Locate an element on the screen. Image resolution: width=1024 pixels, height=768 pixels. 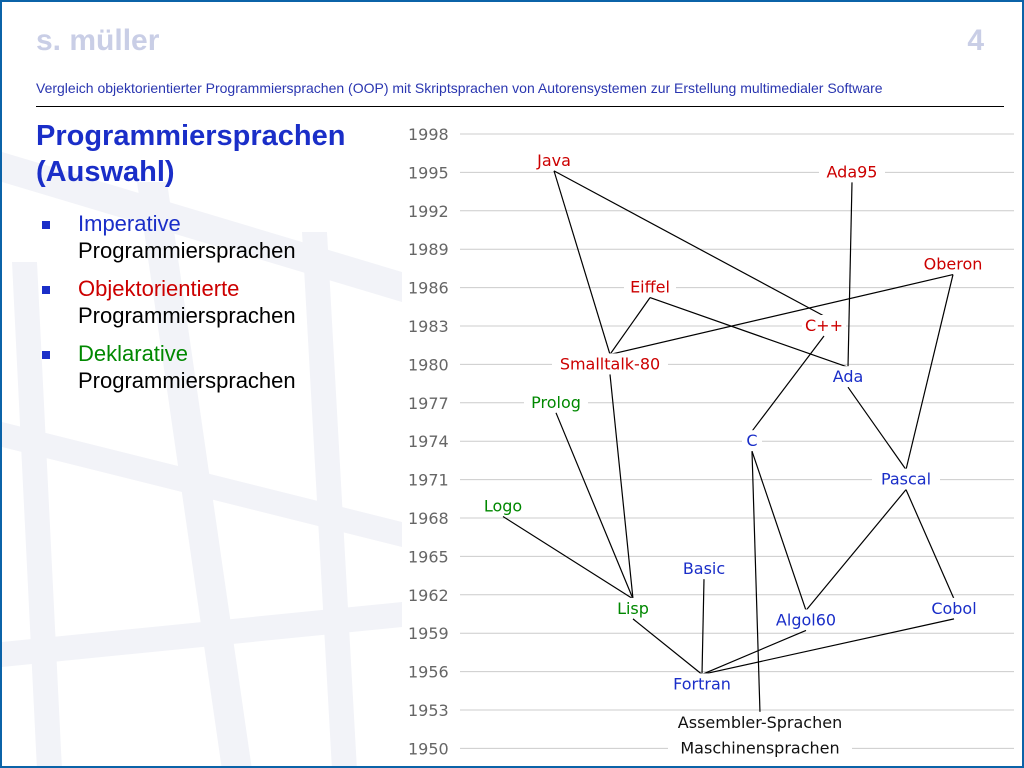
year-label: 1971 is located at coordinates (428, 480).